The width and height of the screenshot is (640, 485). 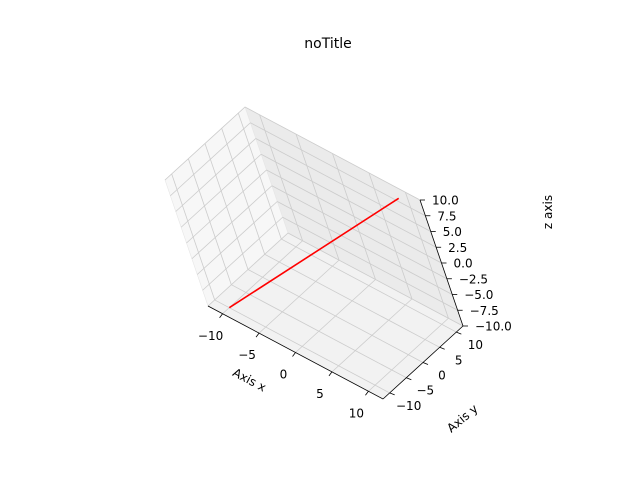 What do you see at coordinates (548, 212) in the screenshot?
I see `z-axis-label: z axis` at bounding box center [548, 212].